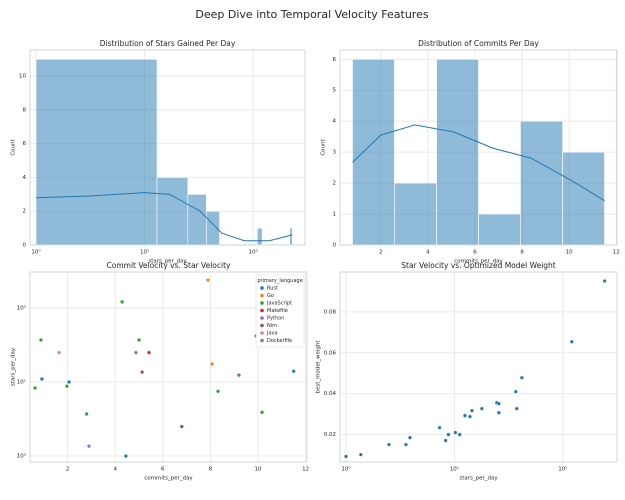 The width and height of the screenshot is (625, 500). I want to click on y-tick-label: 10, so click(22, 77).